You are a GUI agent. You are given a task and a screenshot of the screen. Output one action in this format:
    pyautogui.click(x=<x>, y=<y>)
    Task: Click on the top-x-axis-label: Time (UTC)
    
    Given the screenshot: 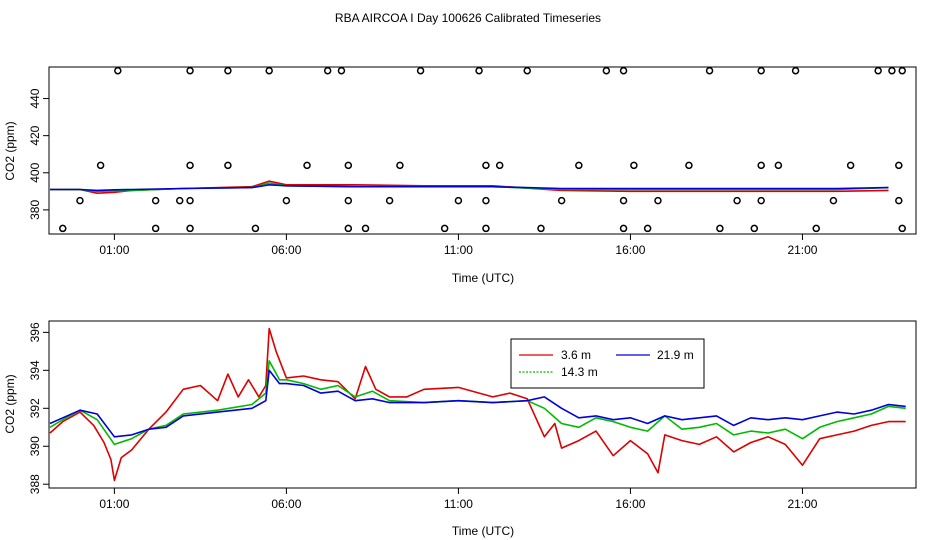 What is the action you would take?
    pyautogui.click(x=483, y=278)
    